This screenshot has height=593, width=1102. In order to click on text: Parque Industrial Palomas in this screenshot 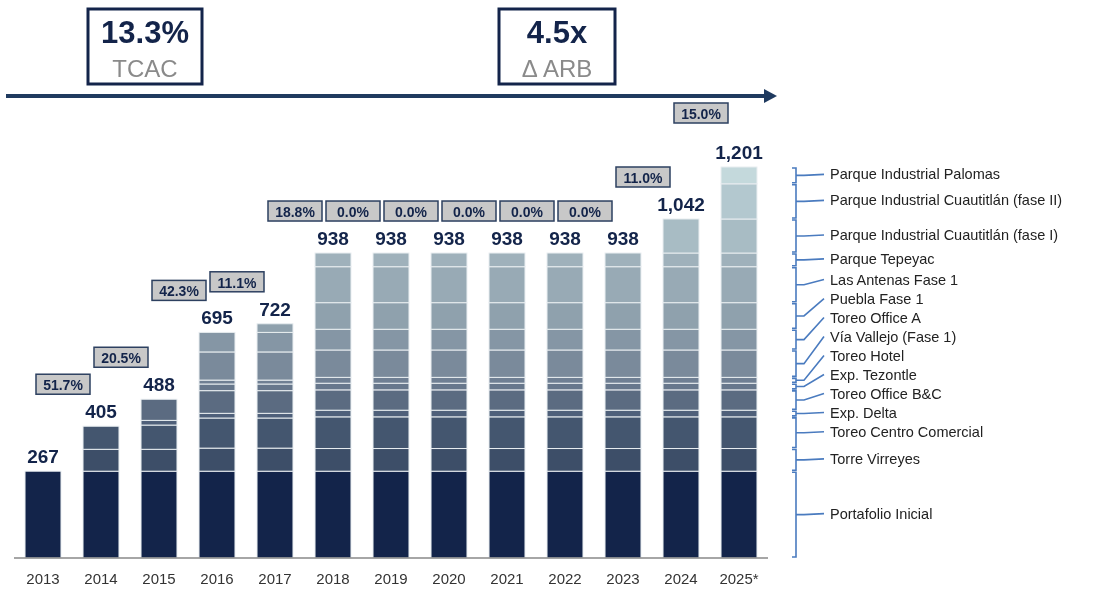, I will do `click(915, 174)`.